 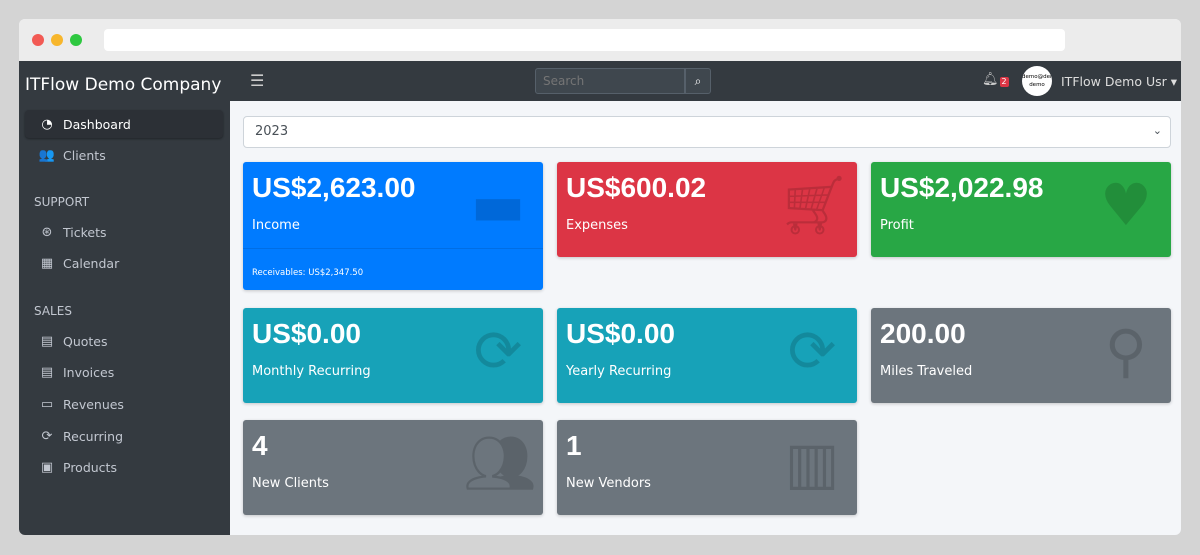 What do you see at coordinates (85, 232) in the screenshot?
I see `sidebar-item-label: Tickets` at bounding box center [85, 232].